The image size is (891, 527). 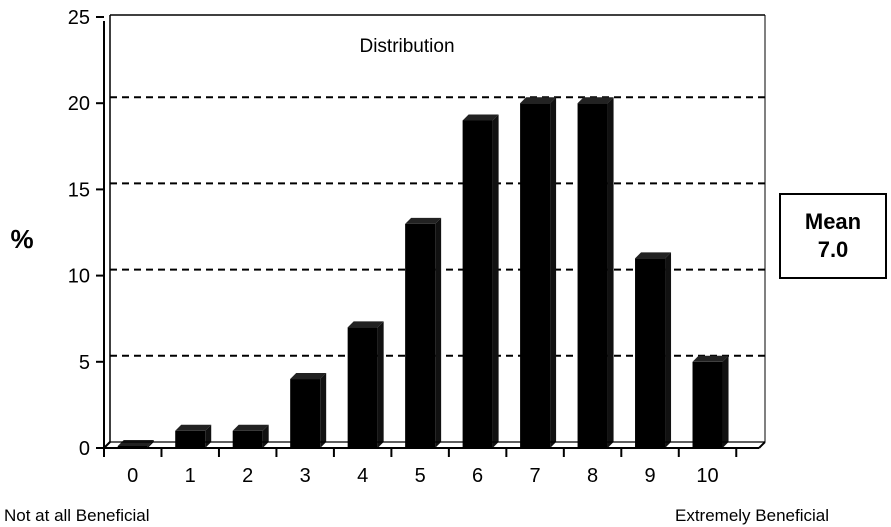 I want to click on x-tick-label: 7, so click(x=535, y=476).